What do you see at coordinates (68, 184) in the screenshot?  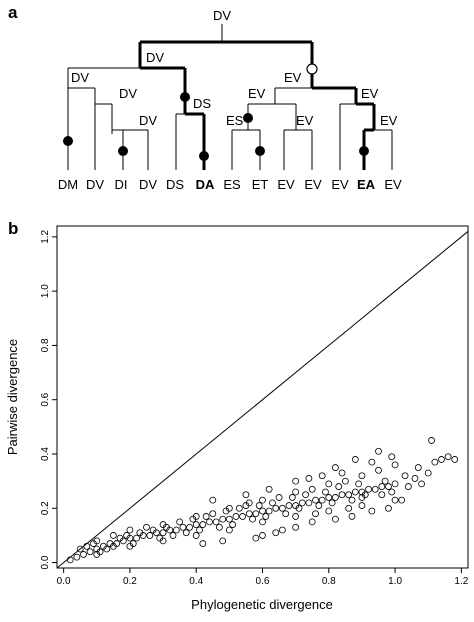 I see `tree-leaf-label: DM` at bounding box center [68, 184].